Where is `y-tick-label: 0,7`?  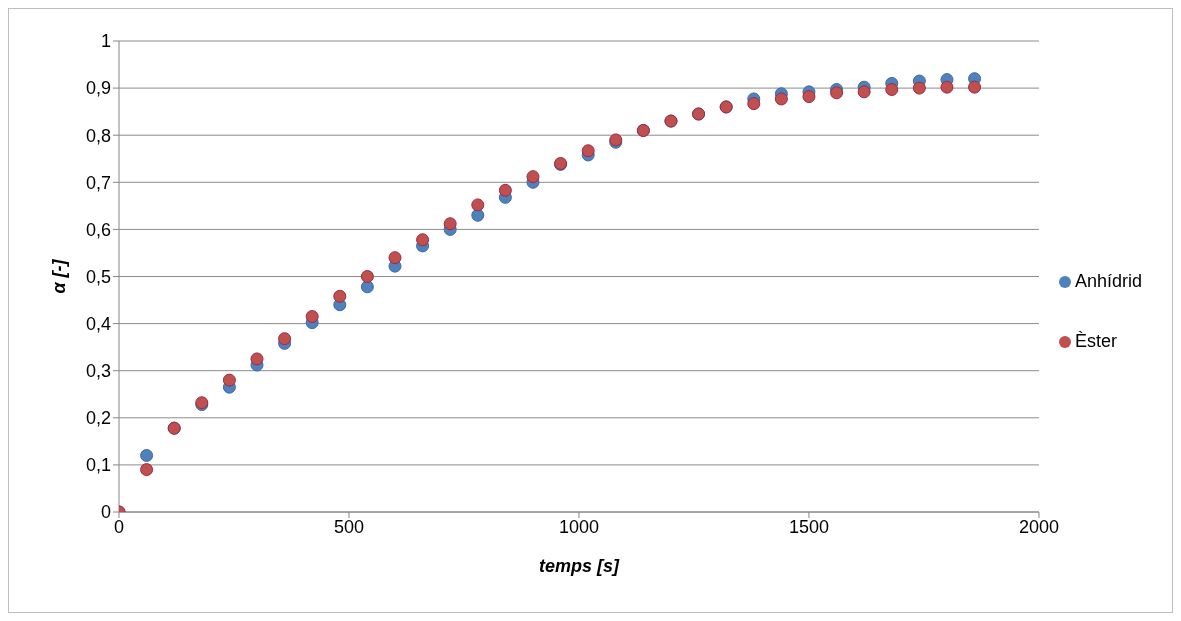
y-tick-label: 0,7 is located at coordinates (98, 182).